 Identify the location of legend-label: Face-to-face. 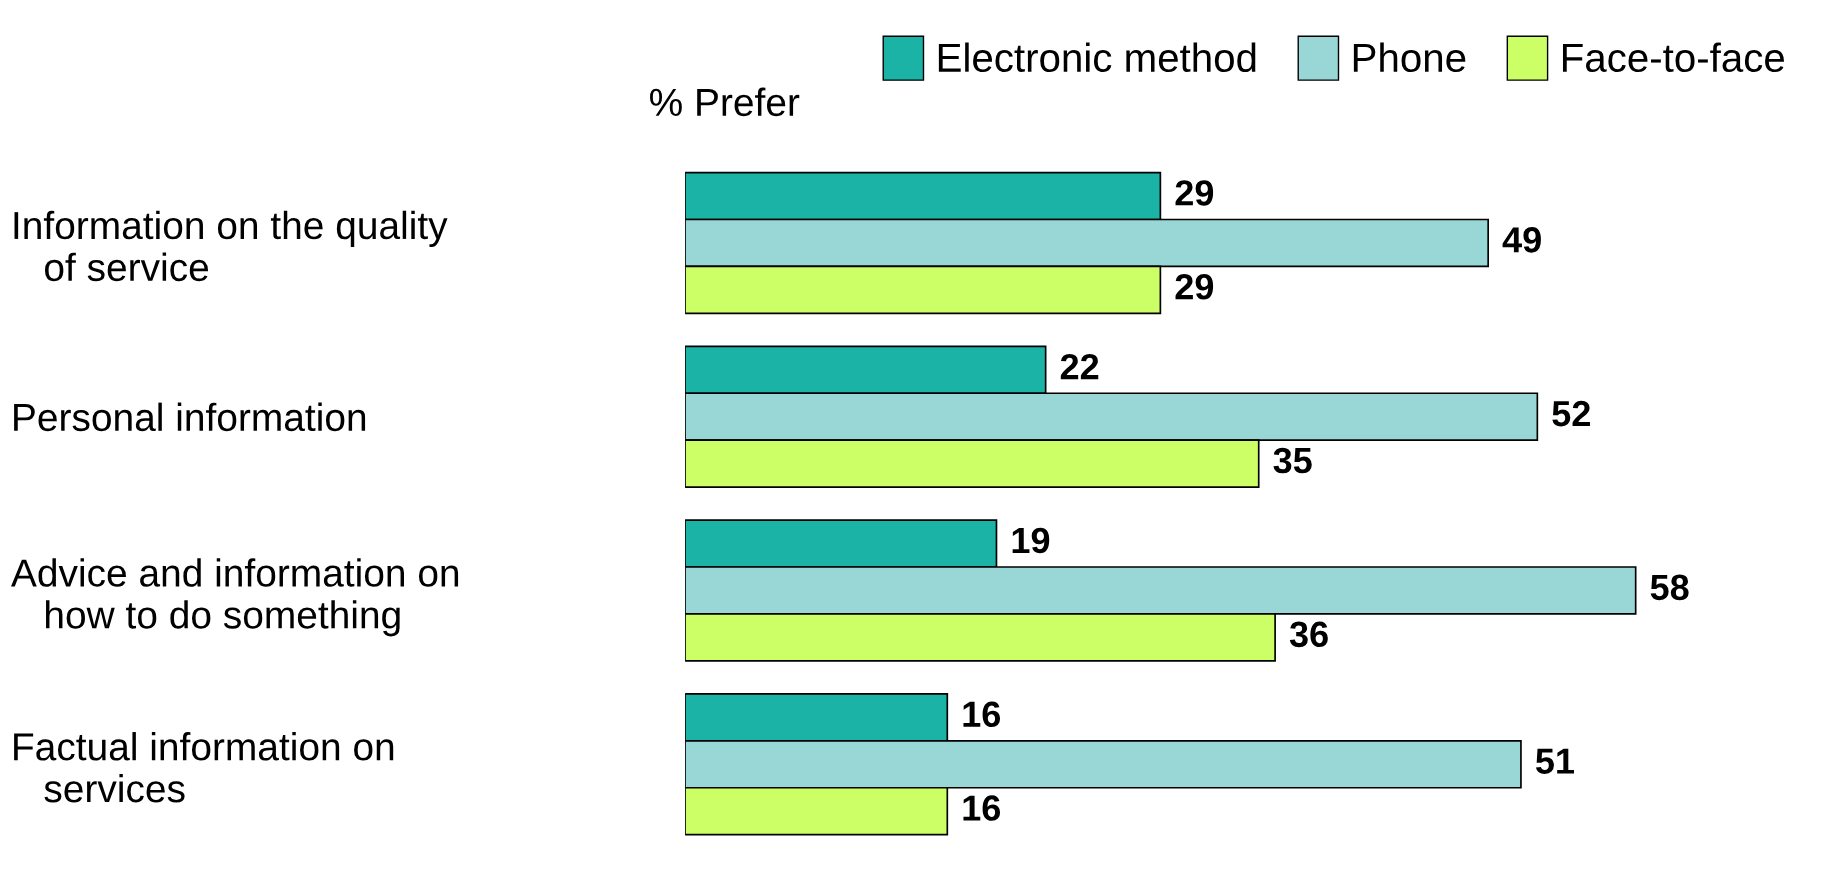
(1673, 57).